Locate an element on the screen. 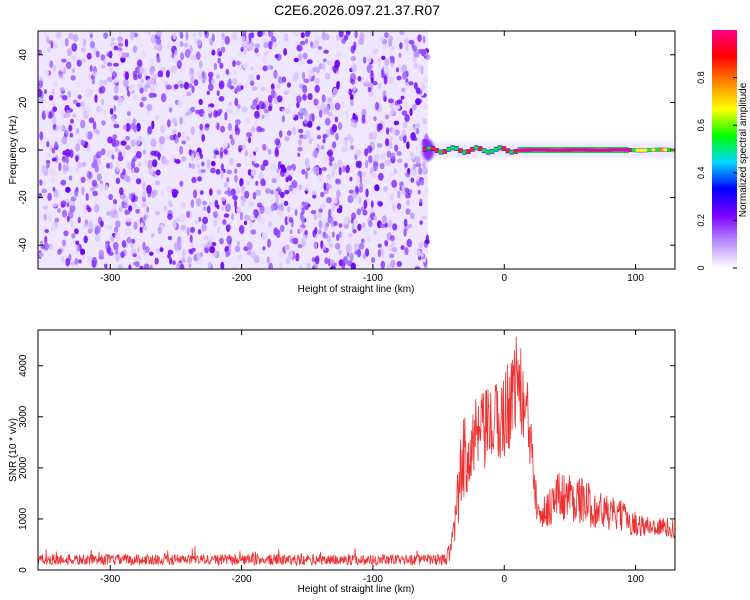 This screenshot has width=750, height=600. snr-xtick-label: -200 is located at coordinates (242, 579).